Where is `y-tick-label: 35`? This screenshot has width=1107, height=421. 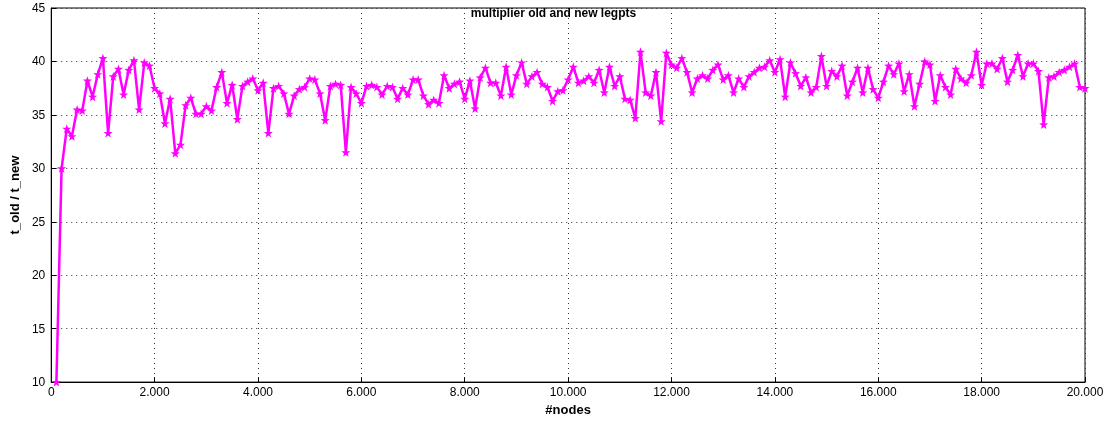 y-tick-label: 35 is located at coordinates (38, 114).